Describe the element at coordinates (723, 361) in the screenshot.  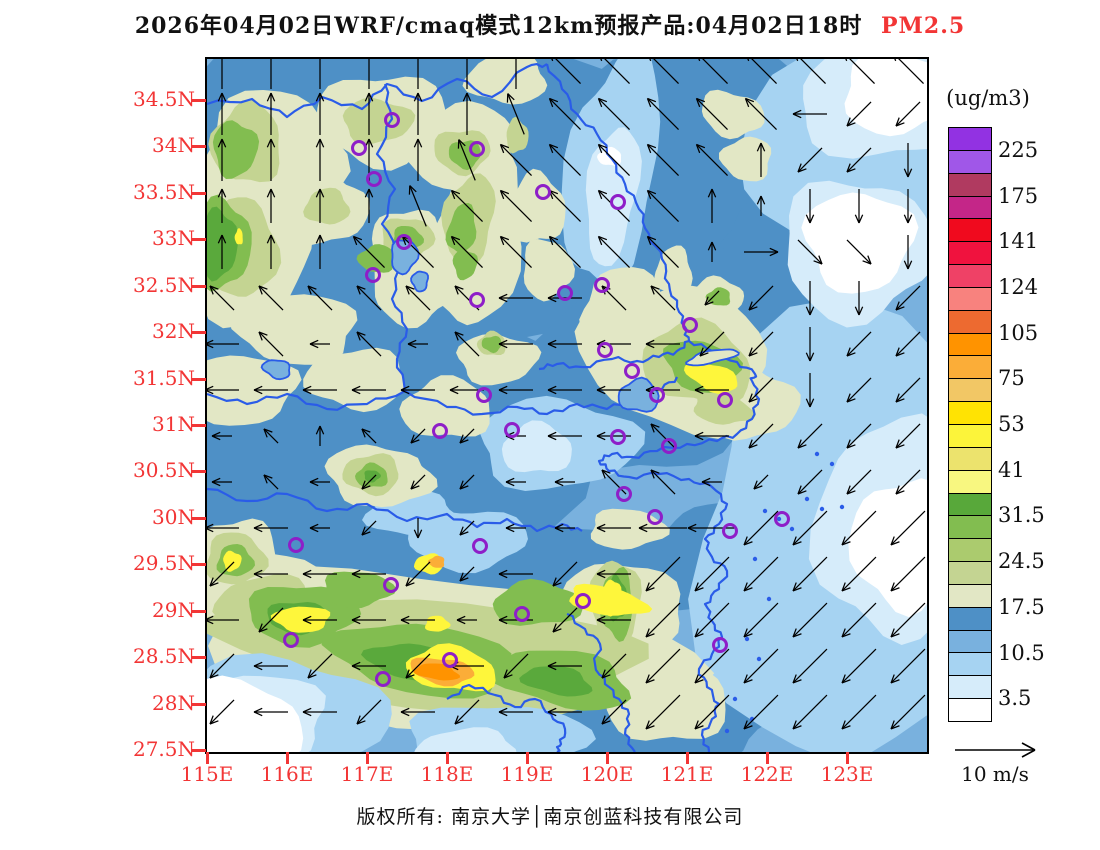
I see `province-boundary-line` at that location.